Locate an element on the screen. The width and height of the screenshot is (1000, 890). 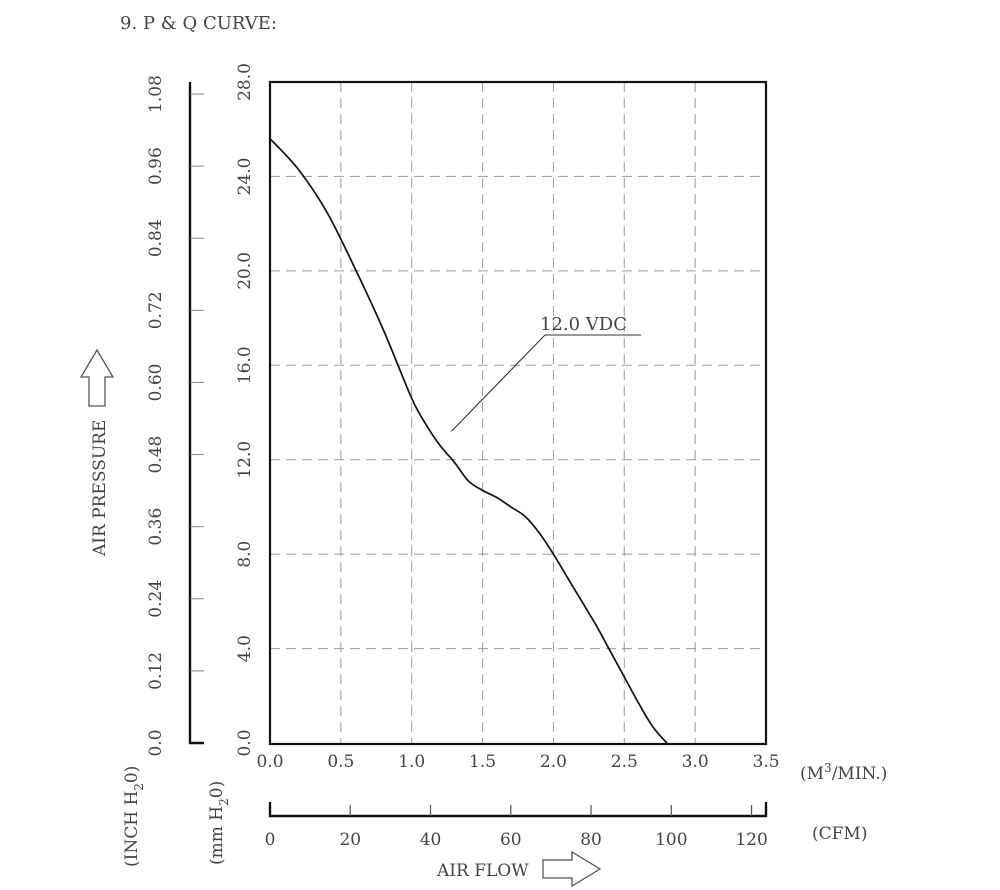
mm-h2o-unit-label: (mm H20) is located at coordinates (219, 823).